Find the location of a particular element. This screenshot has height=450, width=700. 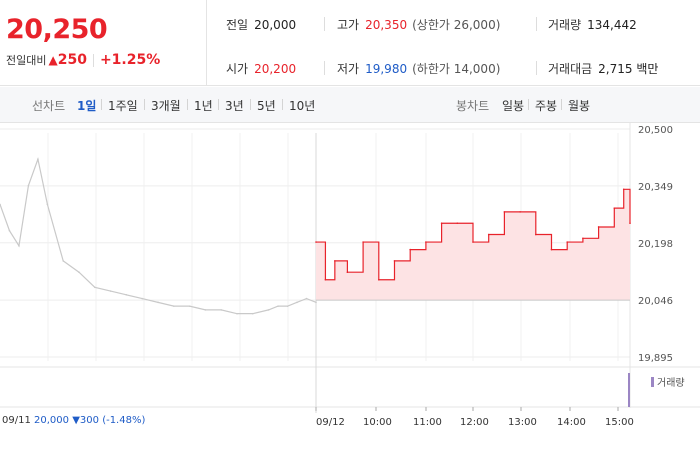

tab-monthly-candle: 월봉 is located at coordinates (579, 106).